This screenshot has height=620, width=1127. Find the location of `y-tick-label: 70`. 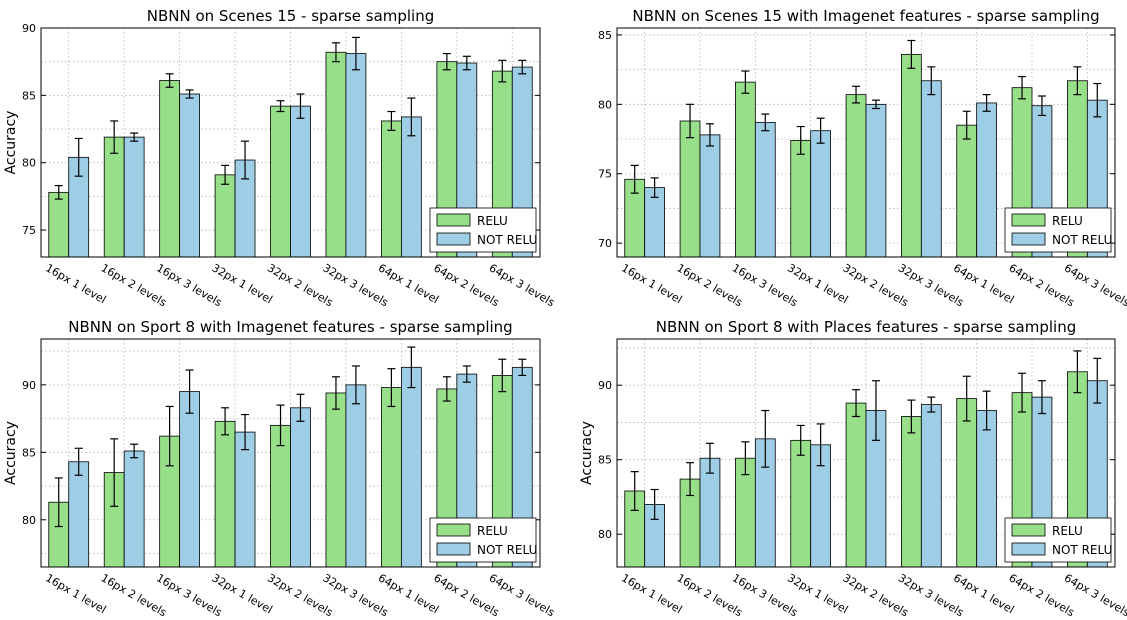

y-tick-label: 70 is located at coordinates (605, 243).